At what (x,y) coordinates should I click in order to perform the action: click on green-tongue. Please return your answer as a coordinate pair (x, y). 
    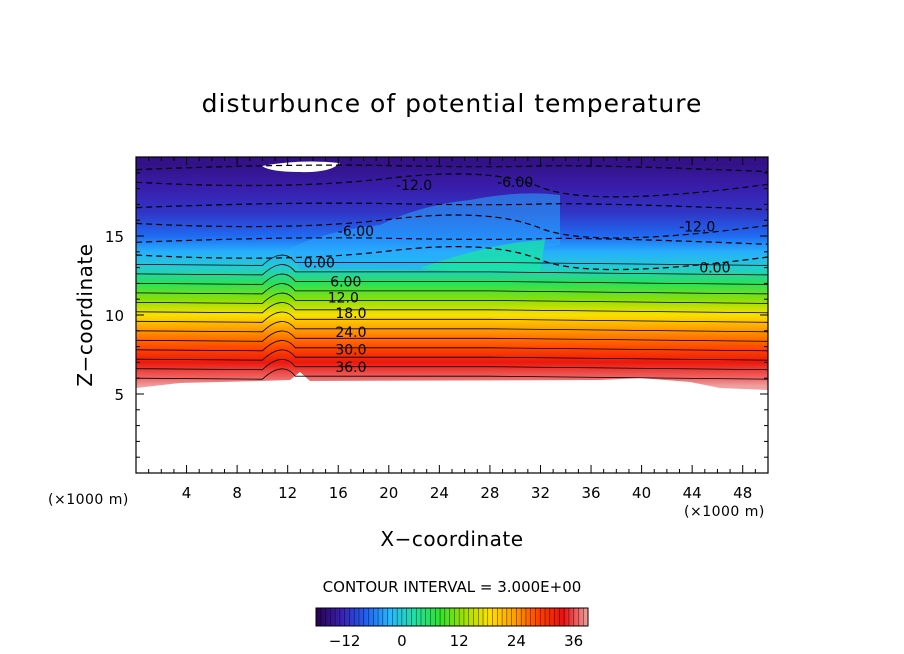
    Looking at the image, I should click on (482, 256).